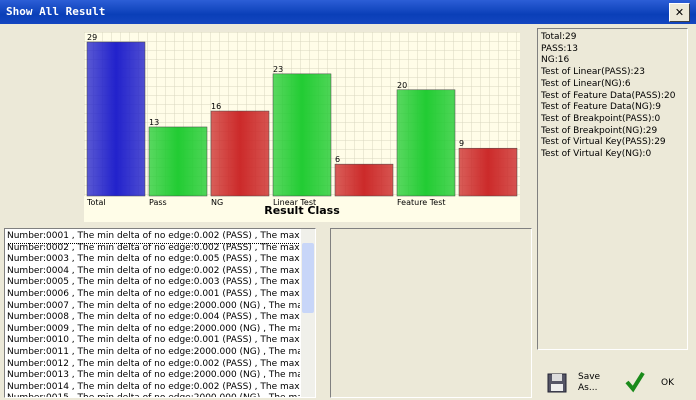 The width and height of the screenshot is (696, 400). What do you see at coordinates (593, 72) in the screenshot?
I see `summary-line: Test of Linear(PASS):23` at bounding box center [593, 72].